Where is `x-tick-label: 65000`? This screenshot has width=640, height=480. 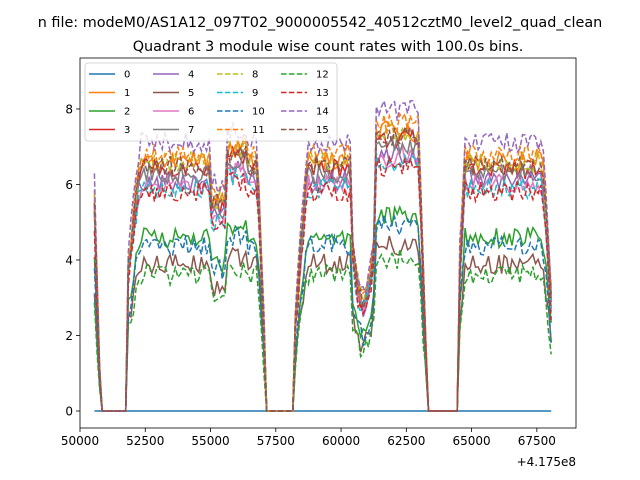 x-tick-label: 65000 is located at coordinates (471, 441).